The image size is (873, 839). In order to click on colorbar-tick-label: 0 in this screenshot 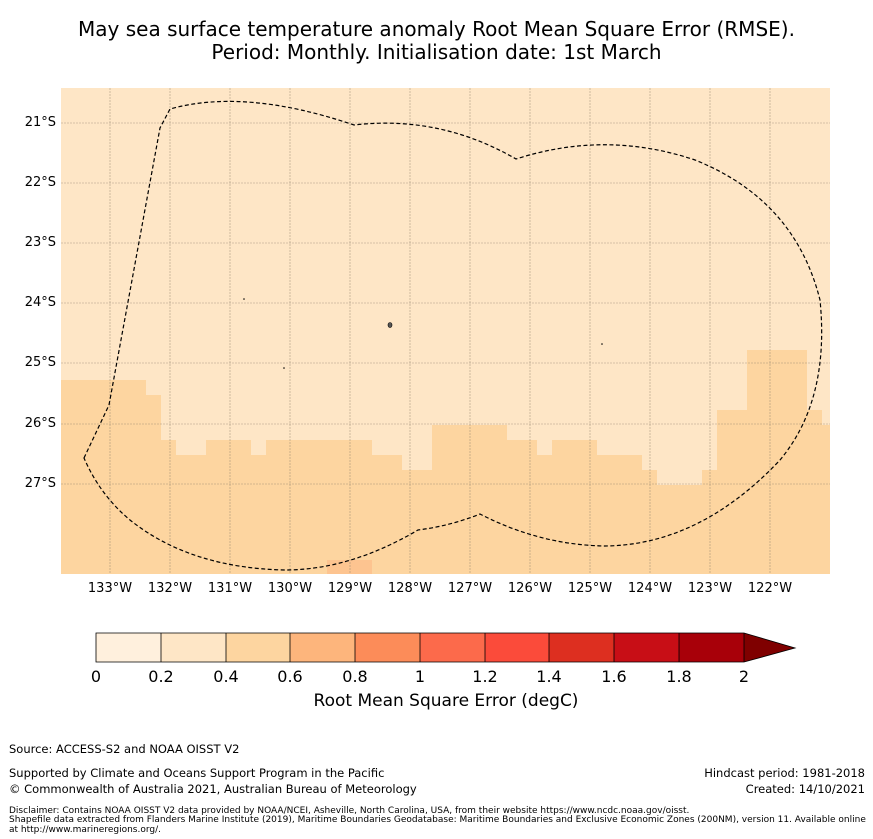, I will do `click(96, 676)`.